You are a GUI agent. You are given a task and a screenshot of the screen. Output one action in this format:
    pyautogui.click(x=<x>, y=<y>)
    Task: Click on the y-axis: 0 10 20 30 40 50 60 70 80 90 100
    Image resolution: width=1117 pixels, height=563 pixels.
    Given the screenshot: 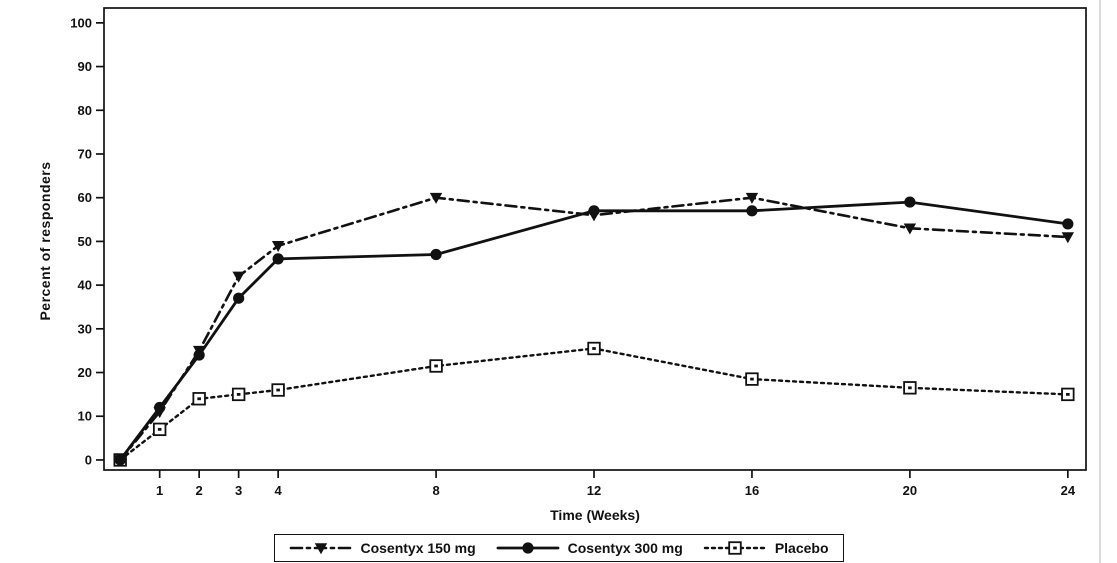 What is the action you would take?
    pyautogui.click(x=87, y=241)
    